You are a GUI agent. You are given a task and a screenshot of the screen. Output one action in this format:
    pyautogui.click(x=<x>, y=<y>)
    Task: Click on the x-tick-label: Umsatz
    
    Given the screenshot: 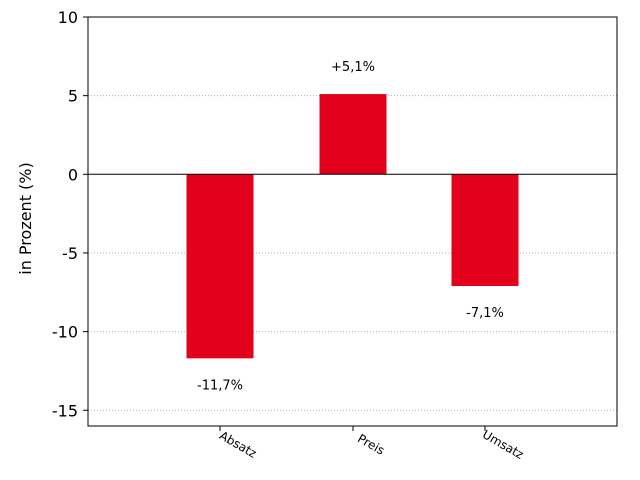 What is the action you would take?
    pyautogui.click(x=503, y=444)
    